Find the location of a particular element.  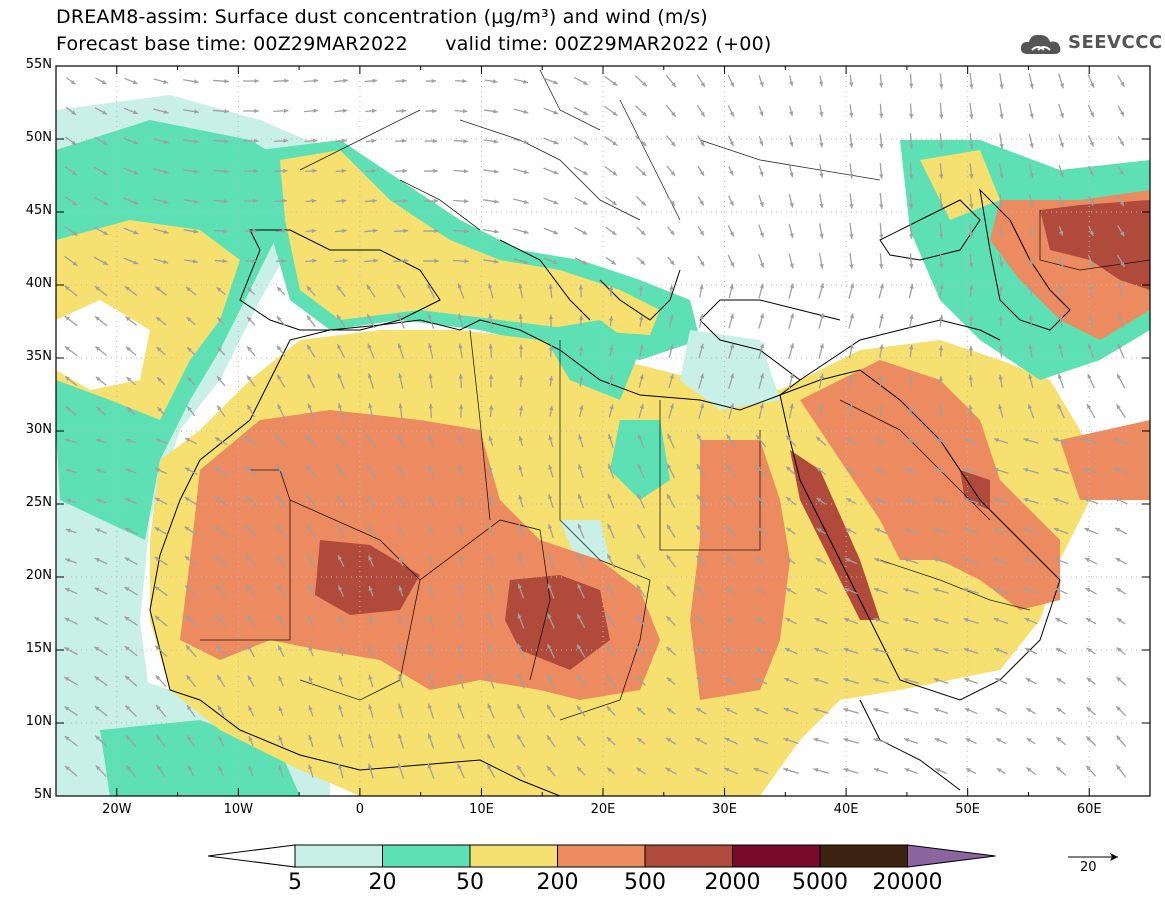

longitude-label: 20W is located at coordinates (117, 809).